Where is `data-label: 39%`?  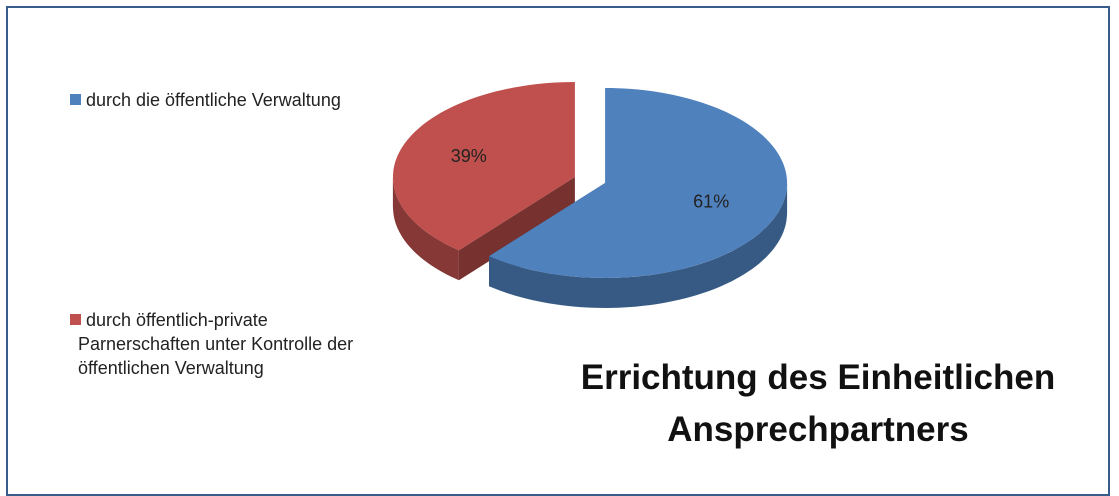
data-label: 39% is located at coordinates (469, 156).